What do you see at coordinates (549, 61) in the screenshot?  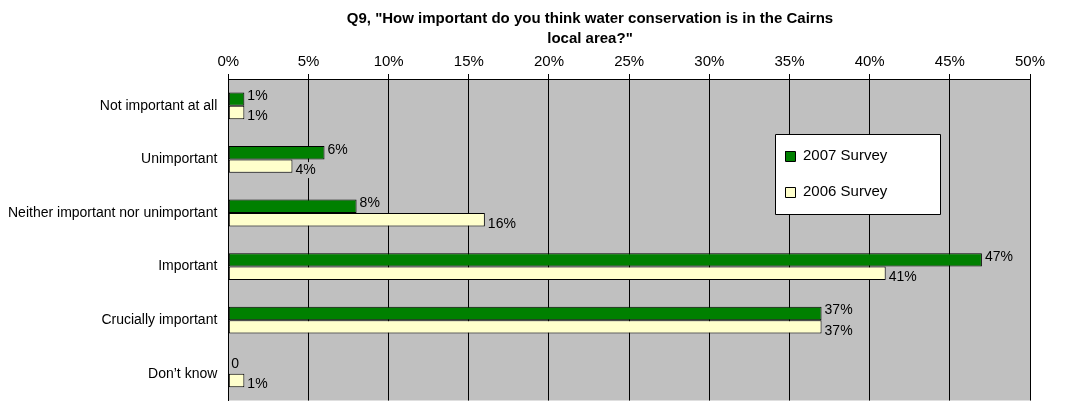 I see `x-tick-label: 20%` at bounding box center [549, 61].